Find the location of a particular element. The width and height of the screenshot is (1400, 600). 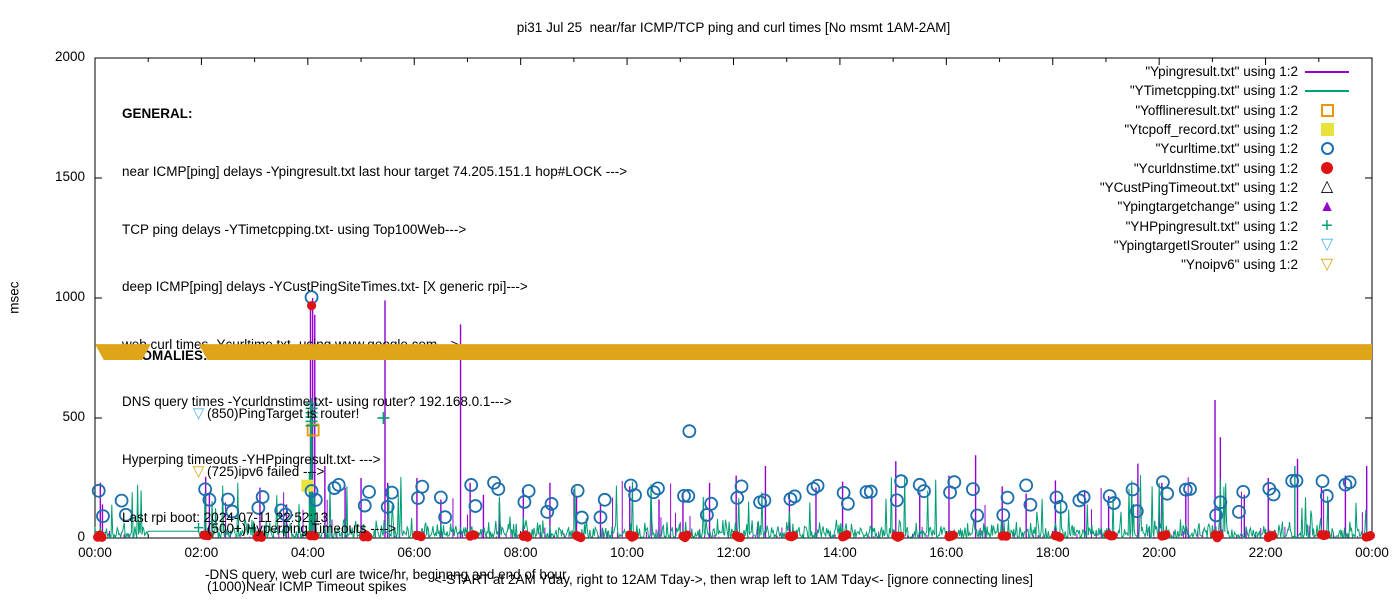

legend-entry: "YpingtargetISrouter" using 1:2 ▽ is located at coordinates (1193, 245).